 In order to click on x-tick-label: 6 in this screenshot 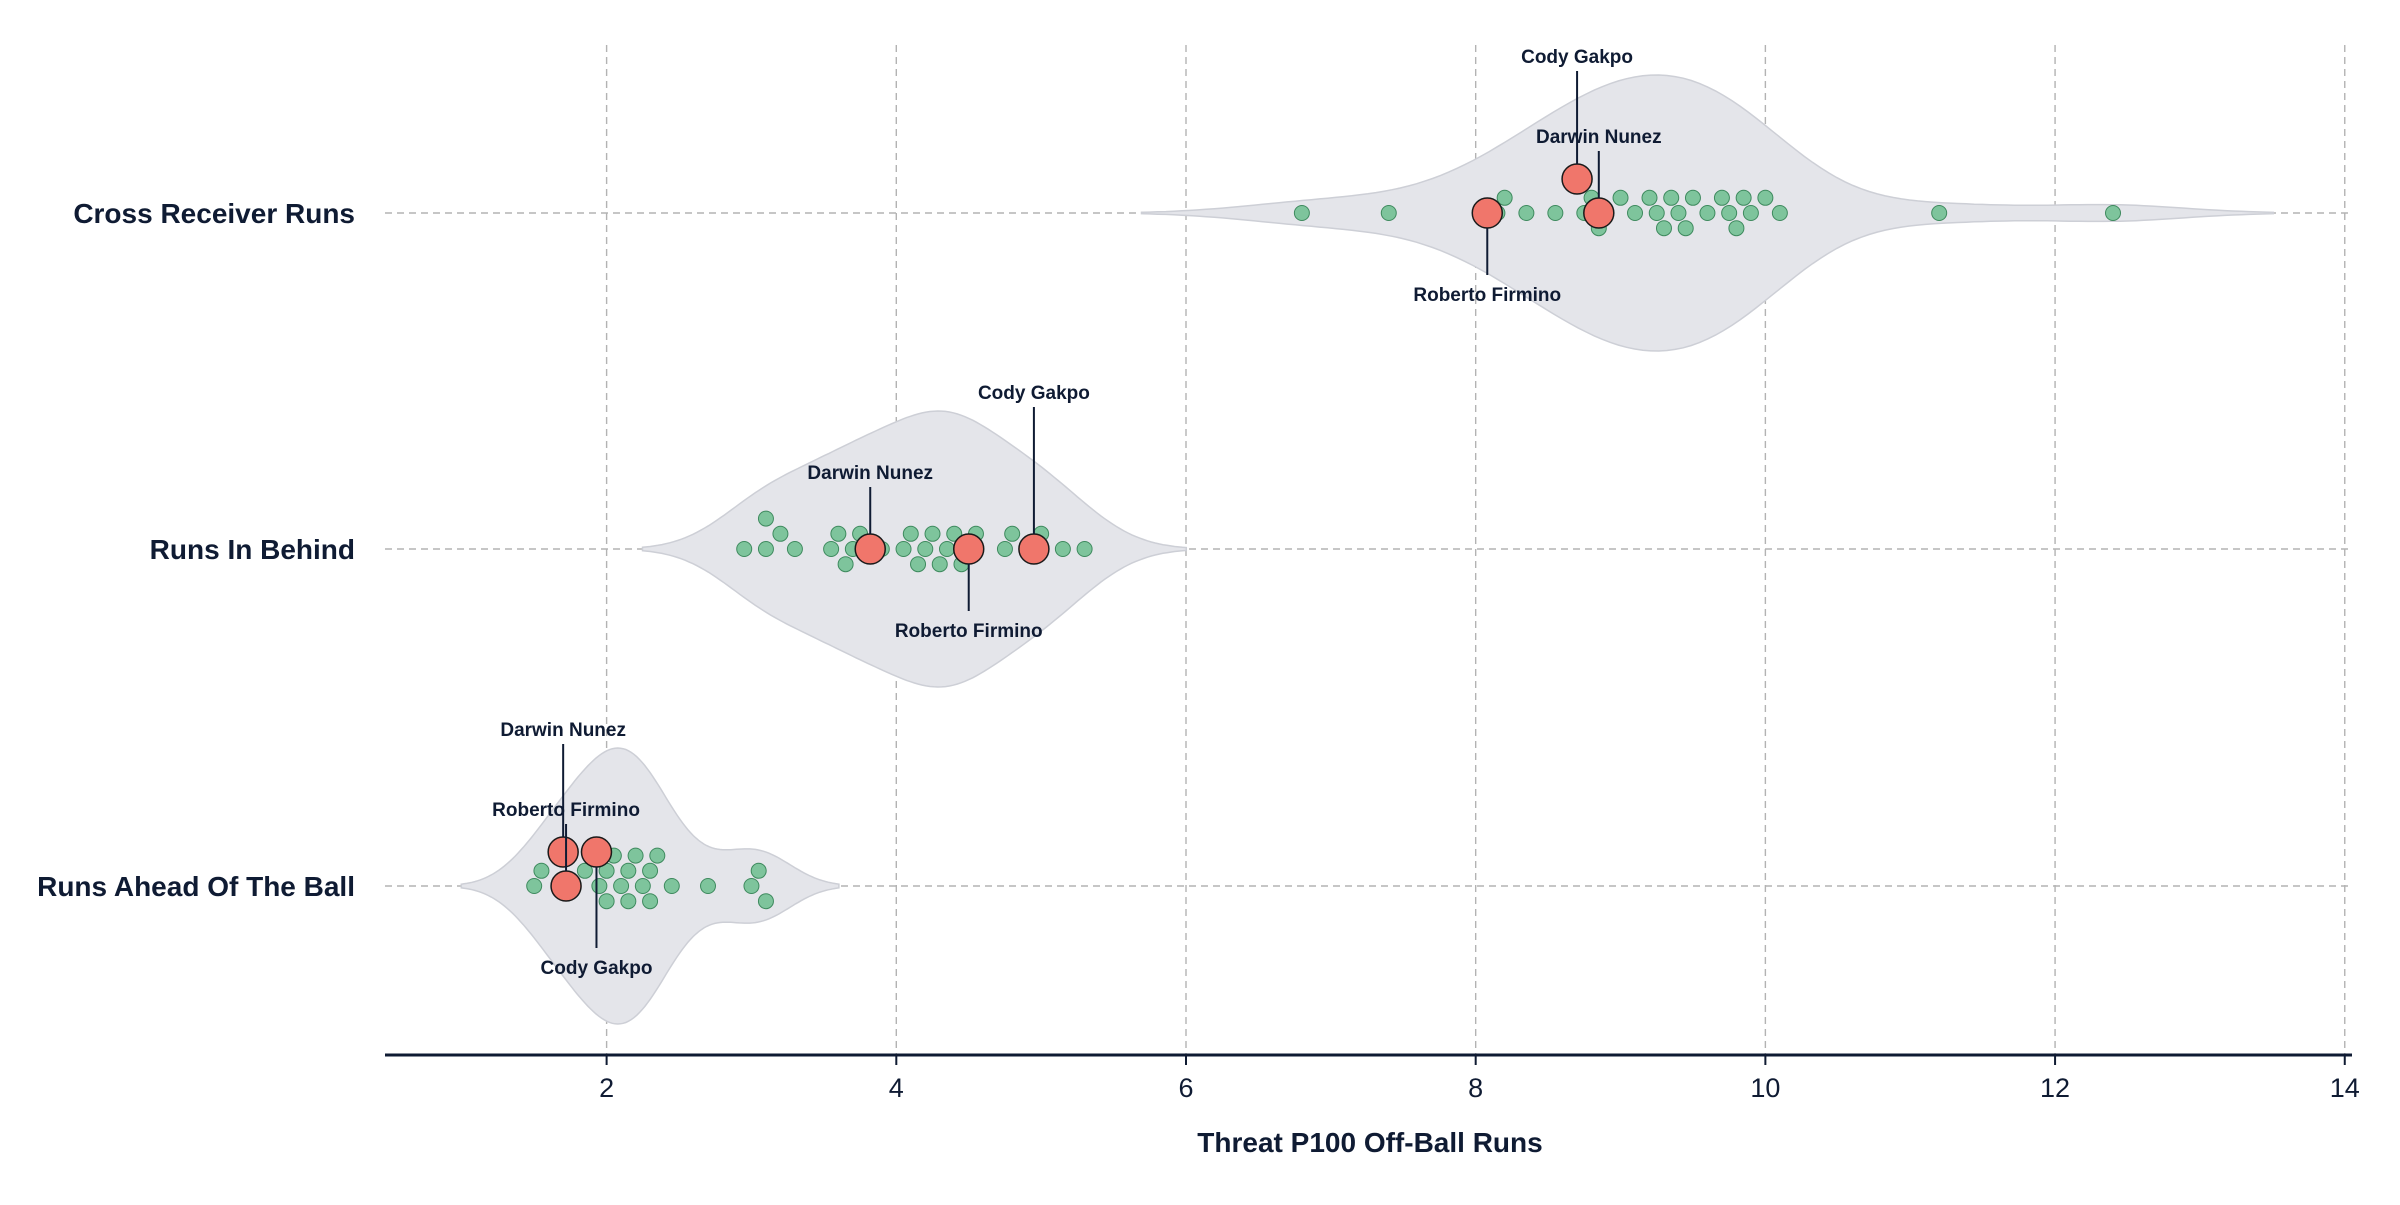, I will do `click(1185, 1088)`.